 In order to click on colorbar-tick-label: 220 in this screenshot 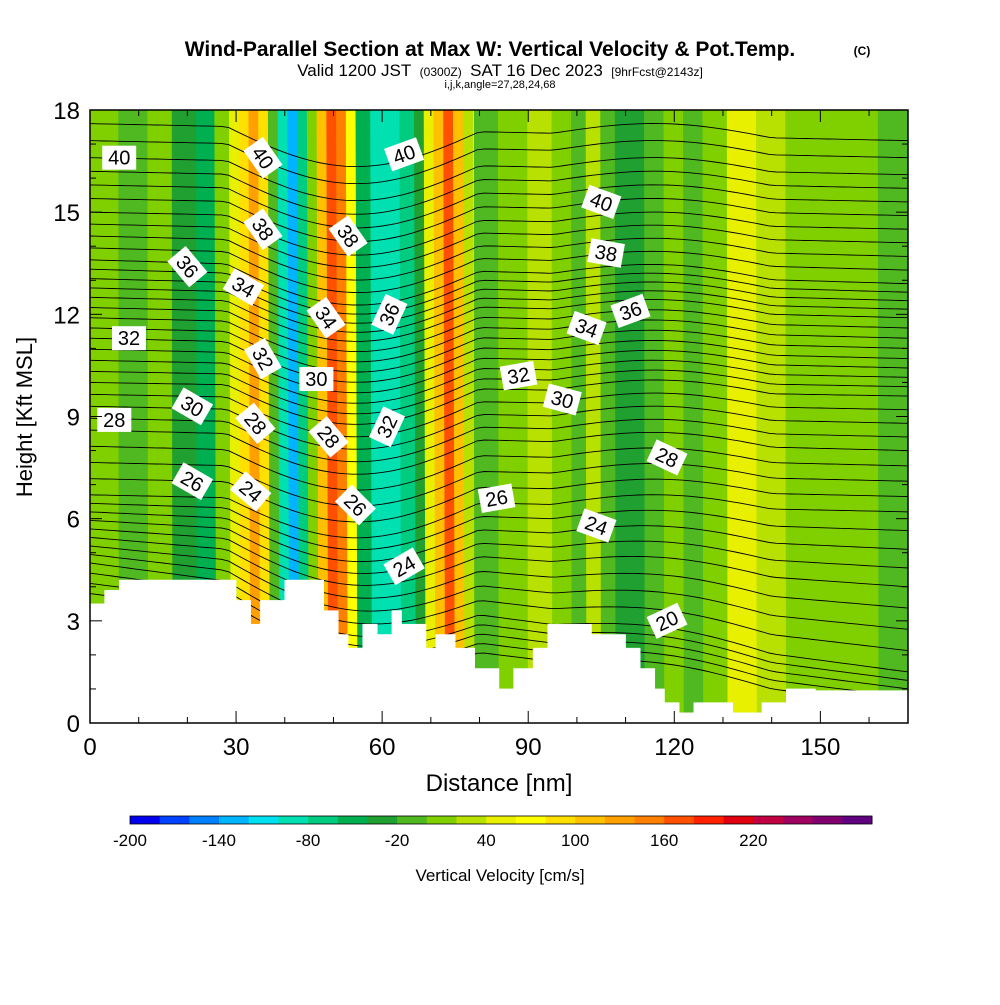, I will do `click(753, 840)`.